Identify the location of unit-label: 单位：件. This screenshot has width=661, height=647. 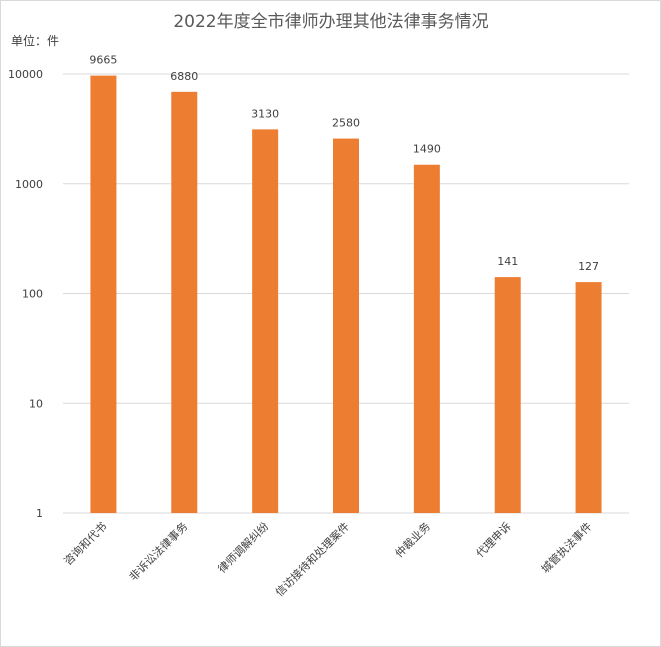
(35, 40).